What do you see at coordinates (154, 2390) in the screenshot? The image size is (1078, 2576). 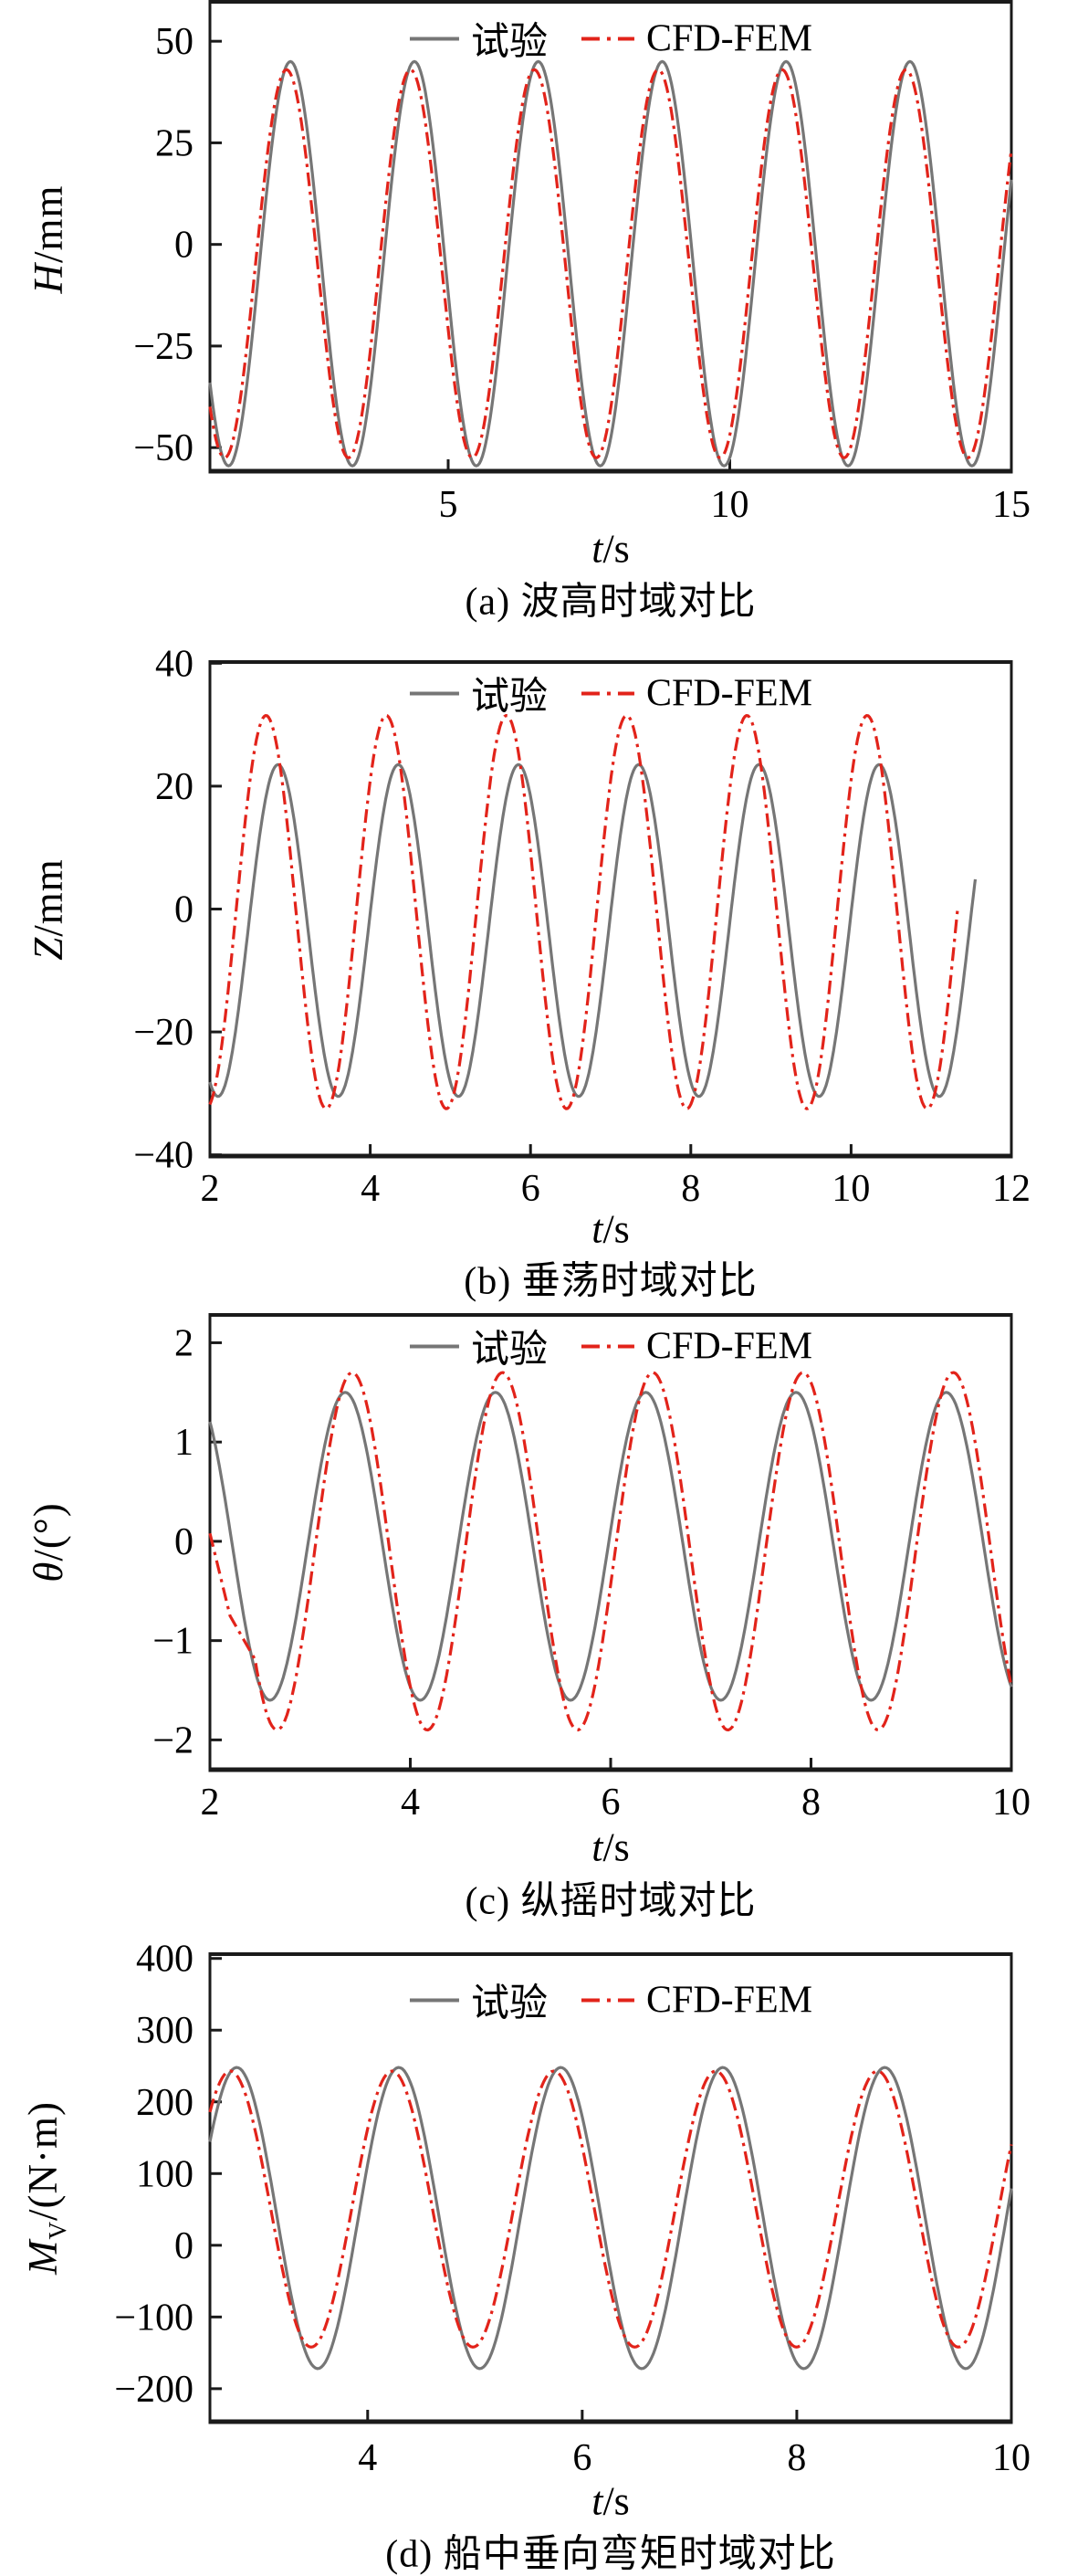 I see `y-tick-label: −200` at bounding box center [154, 2390].